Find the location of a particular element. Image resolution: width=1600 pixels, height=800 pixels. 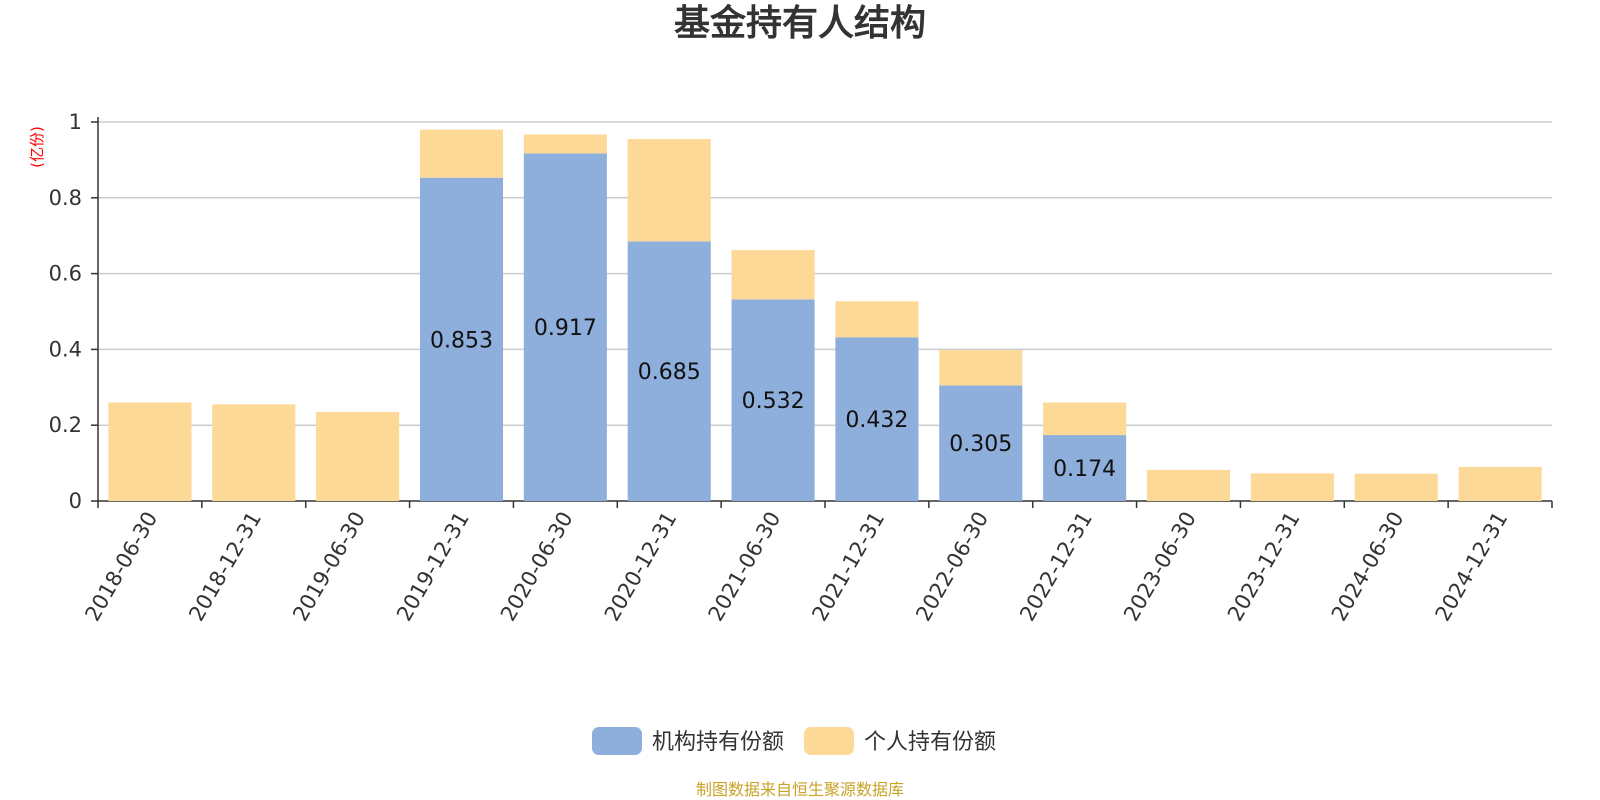

chart-title: 基金持有人结构 is located at coordinates (799, 23).